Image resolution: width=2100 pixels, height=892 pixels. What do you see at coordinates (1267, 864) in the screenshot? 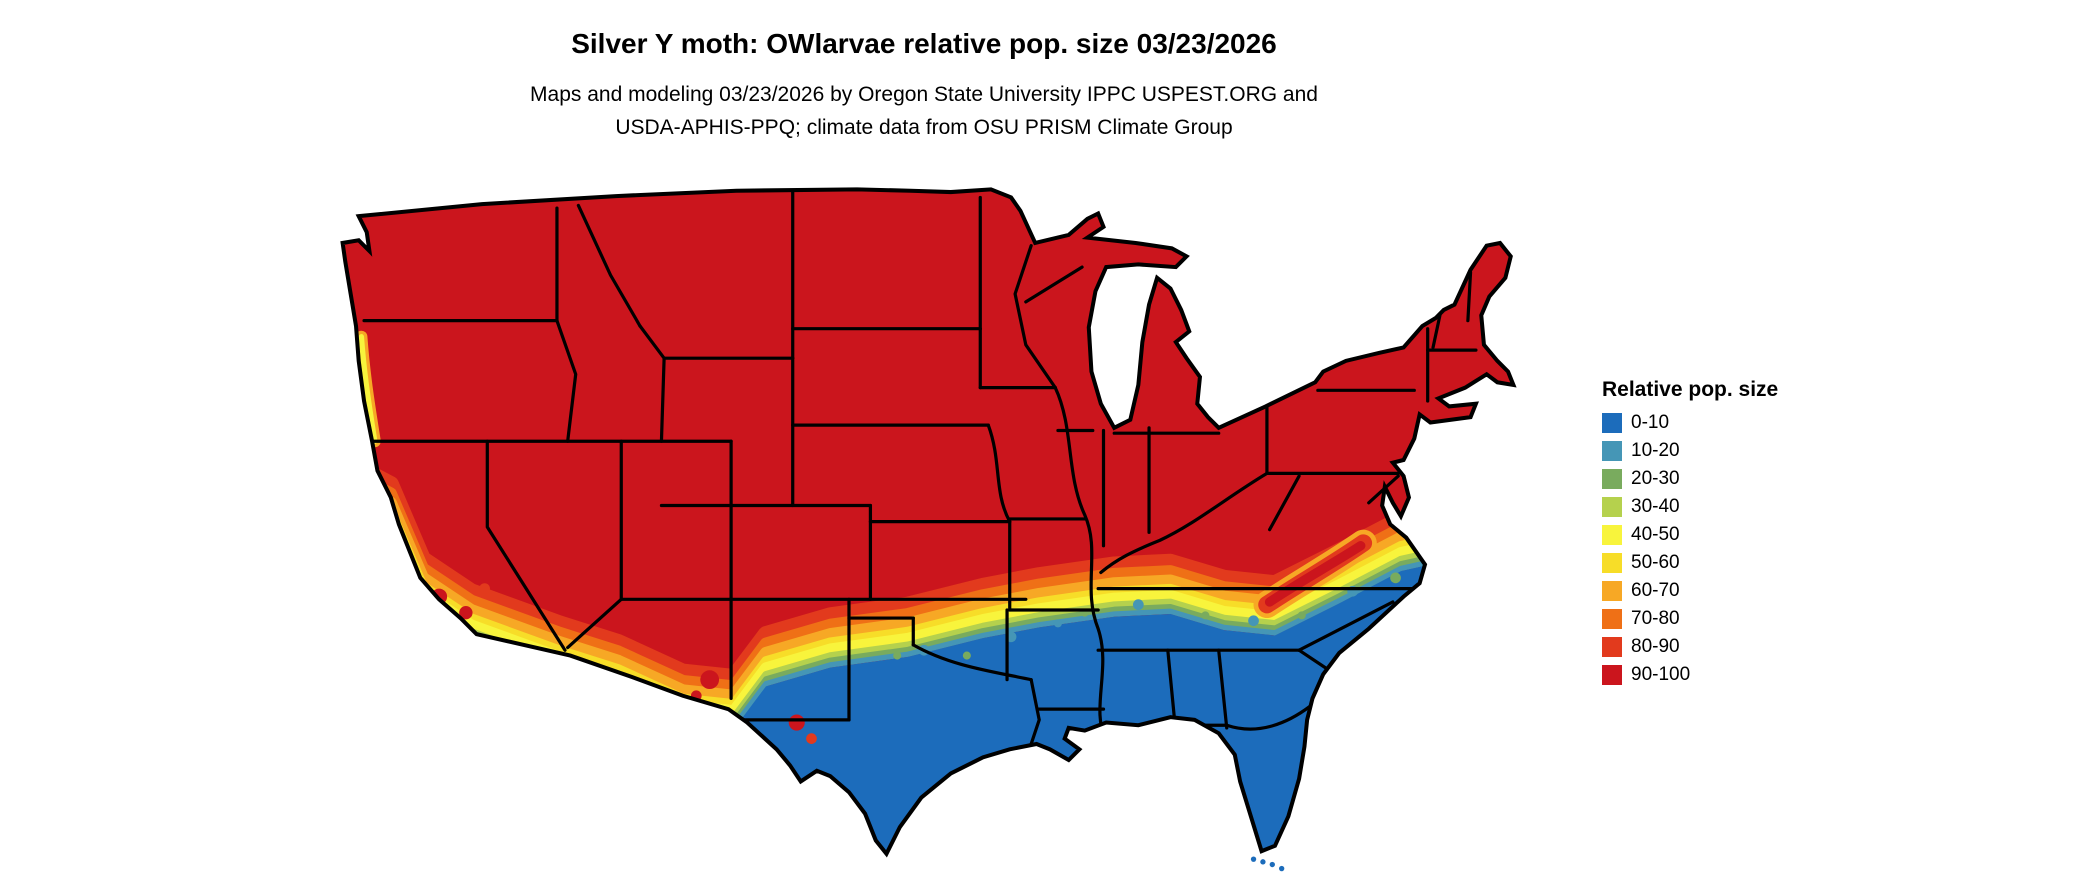
I see `florida-keys` at bounding box center [1267, 864].